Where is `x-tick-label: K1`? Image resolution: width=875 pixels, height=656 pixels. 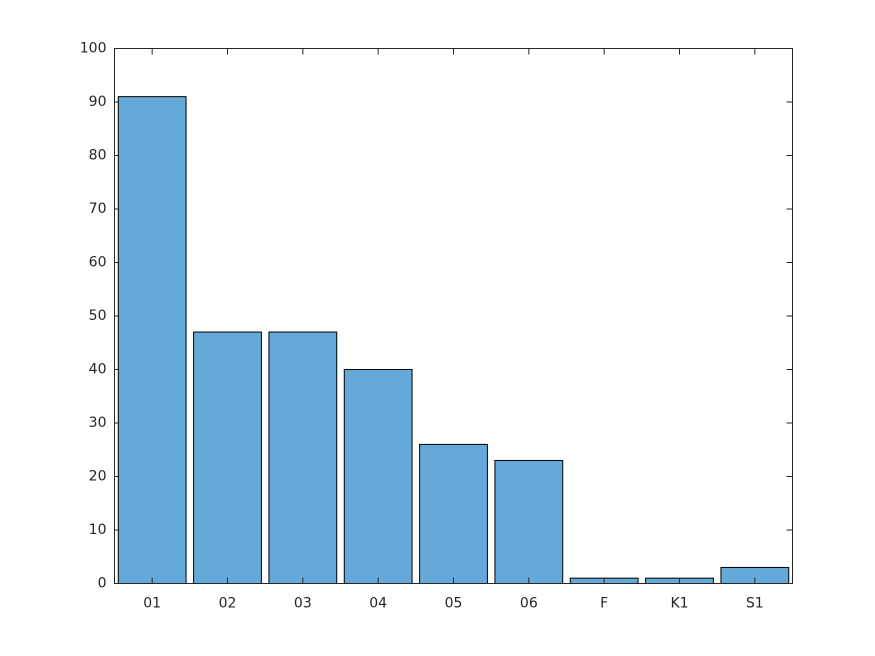 x-tick-label: K1 is located at coordinates (679, 604).